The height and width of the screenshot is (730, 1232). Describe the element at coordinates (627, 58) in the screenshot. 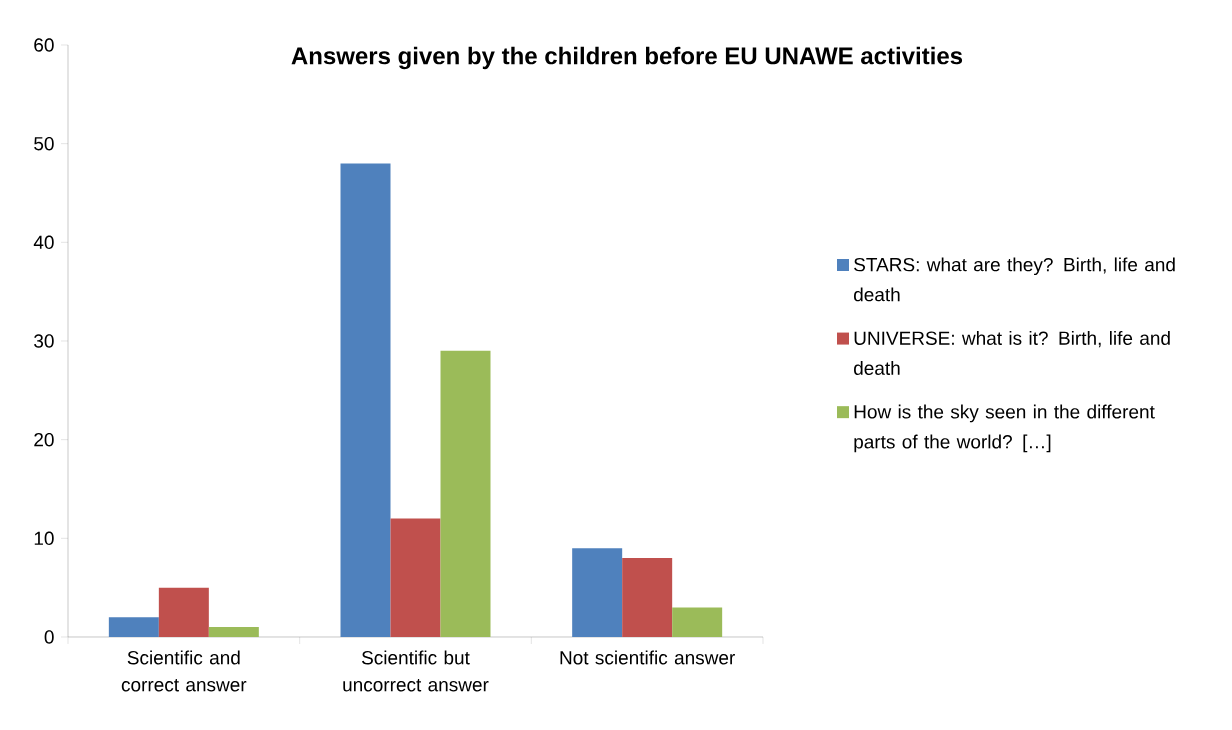

I see `chart-title: Answers given by the children before EU UNAWE activities` at that location.